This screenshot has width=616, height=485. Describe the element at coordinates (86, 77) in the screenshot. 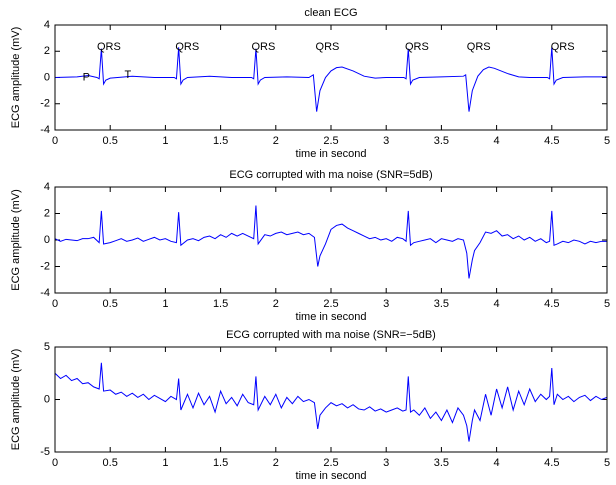

I see `annotation: P` at that location.